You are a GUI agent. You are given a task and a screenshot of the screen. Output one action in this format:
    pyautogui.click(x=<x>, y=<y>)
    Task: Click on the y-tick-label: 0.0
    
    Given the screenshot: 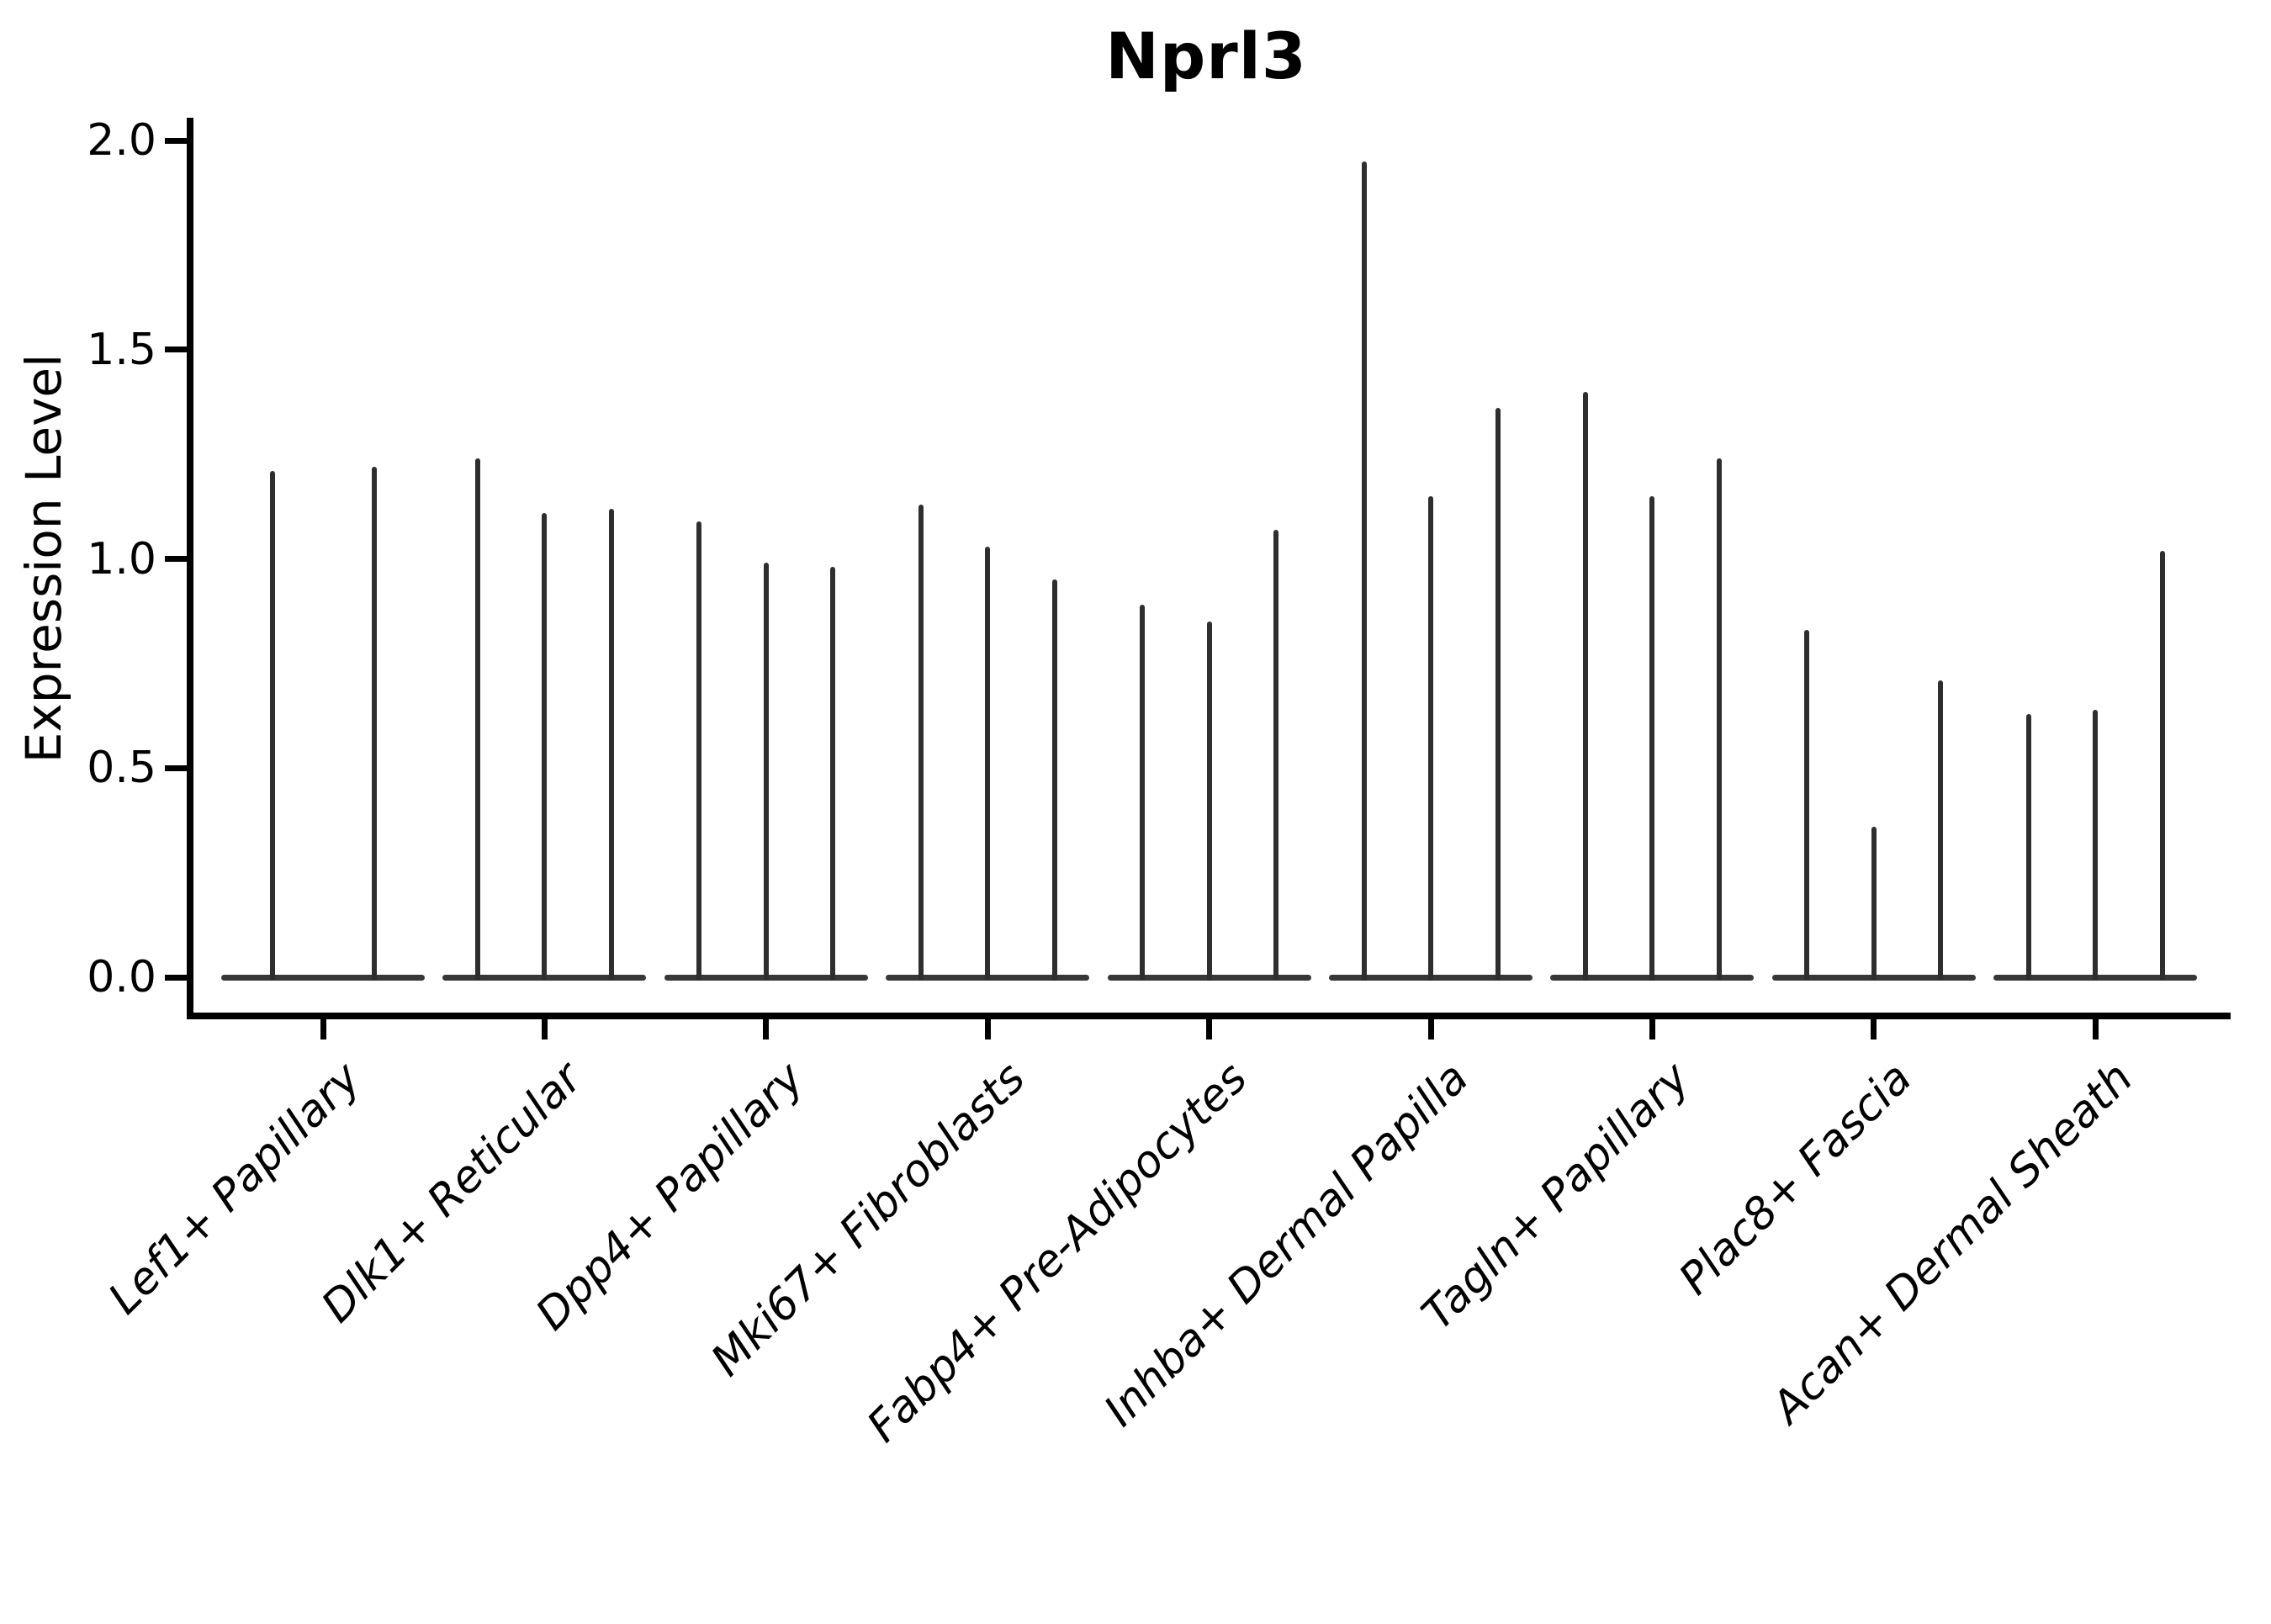 What is the action you would take?
    pyautogui.click(x=122, y=977)
    